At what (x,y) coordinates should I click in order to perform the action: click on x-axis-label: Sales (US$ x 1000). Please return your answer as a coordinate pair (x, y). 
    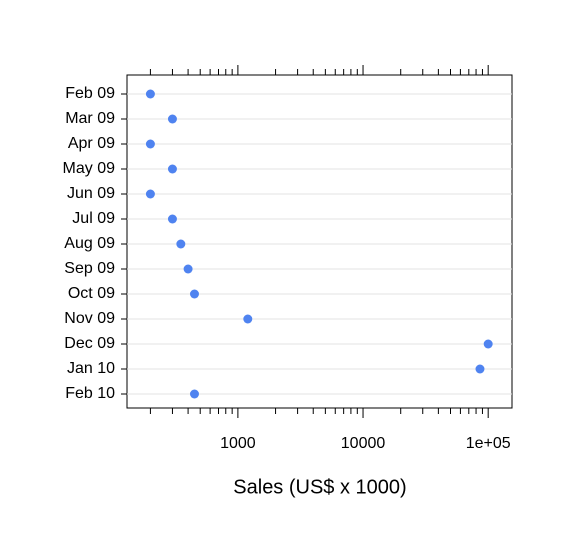
    Looking at the image, I should click on (319, 487).